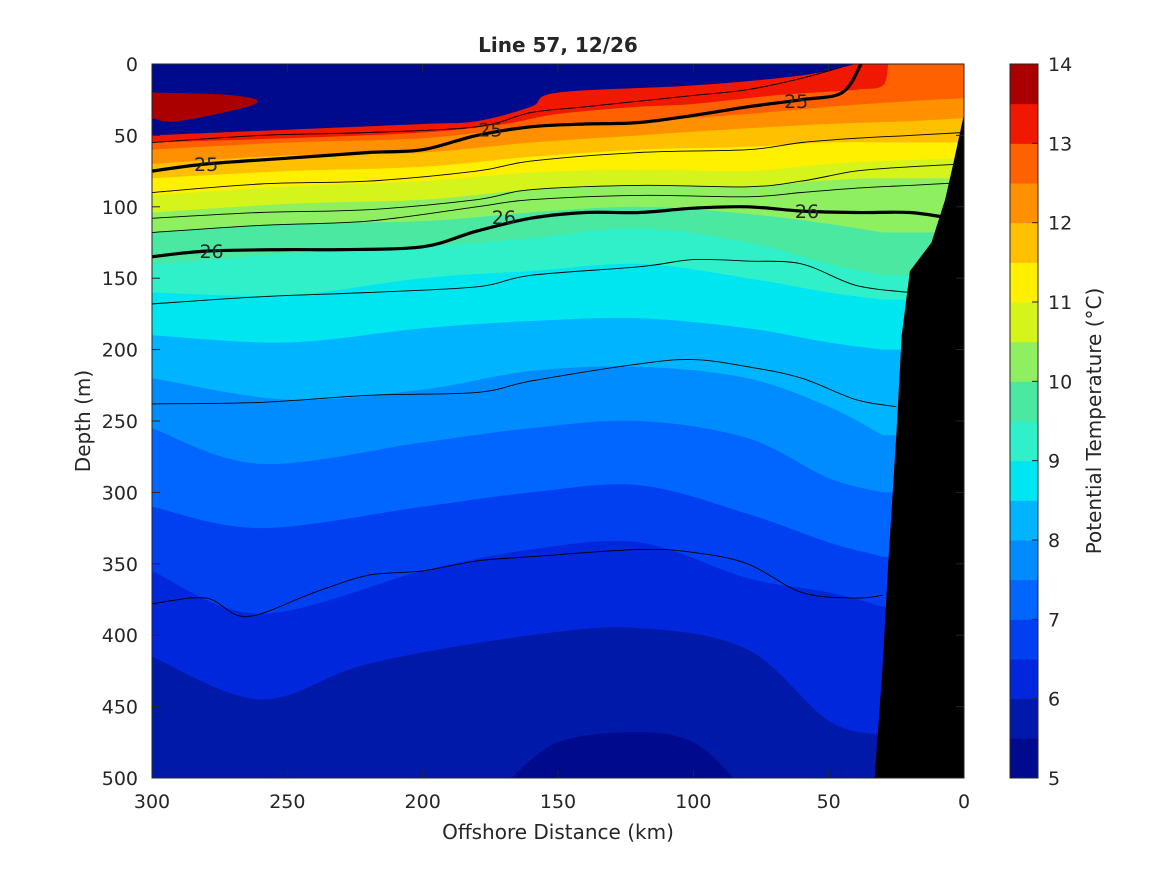  Describe the element at coordinates (558, 45) in the screenshot. I see `chart-title: Line 57, 12/26` at that location.